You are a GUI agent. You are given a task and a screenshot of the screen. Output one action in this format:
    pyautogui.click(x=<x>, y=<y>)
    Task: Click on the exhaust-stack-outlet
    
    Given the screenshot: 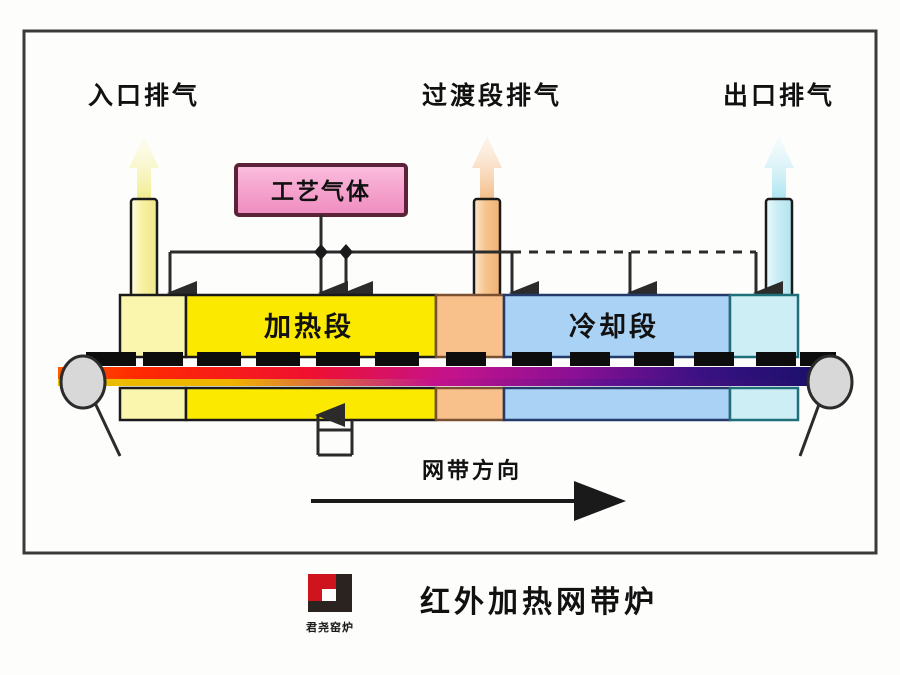 What is the action you would take?
    pyautogui.click(x=779, y=251)
    